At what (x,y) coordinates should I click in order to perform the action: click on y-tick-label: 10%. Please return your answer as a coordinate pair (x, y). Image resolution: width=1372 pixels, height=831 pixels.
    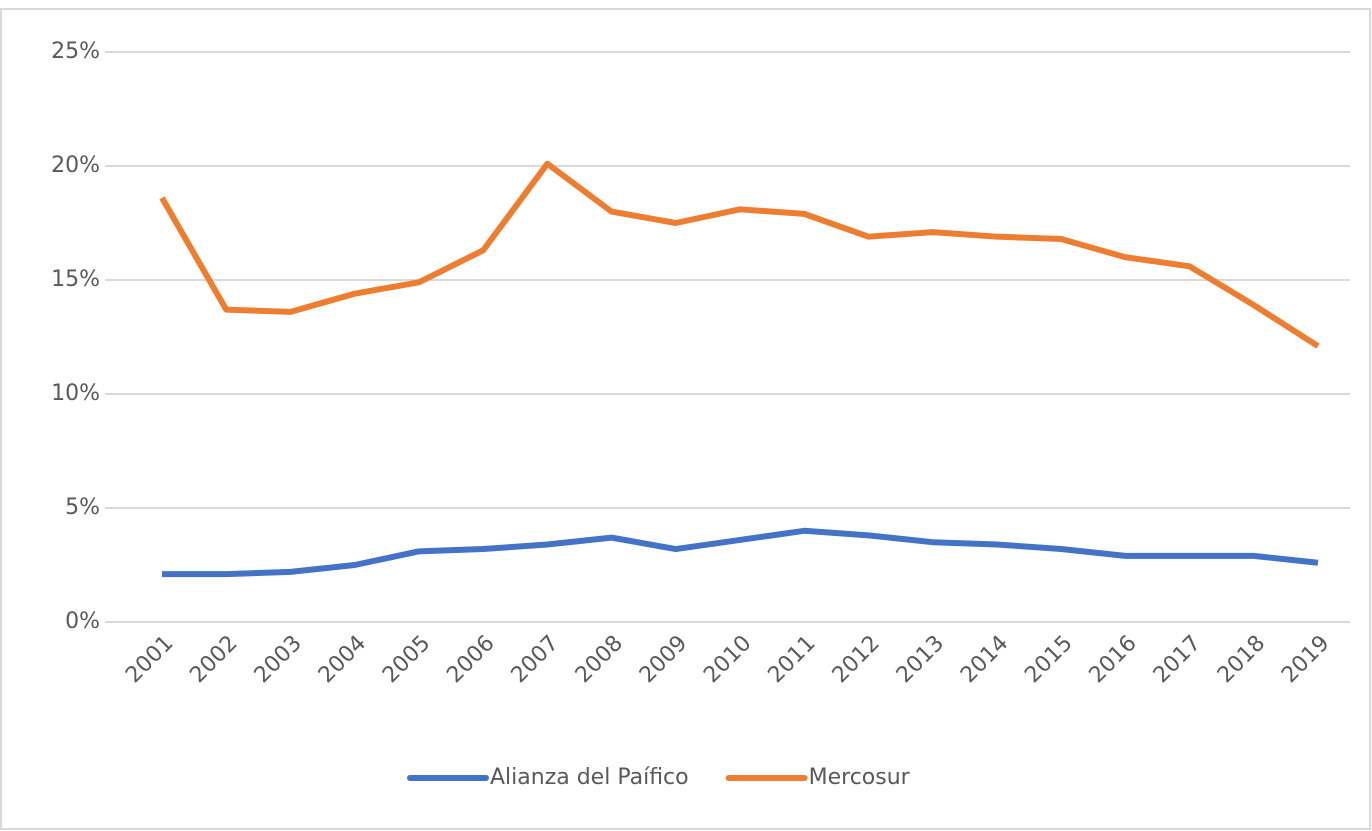
    Looking at the image, I should click on (75, 393).